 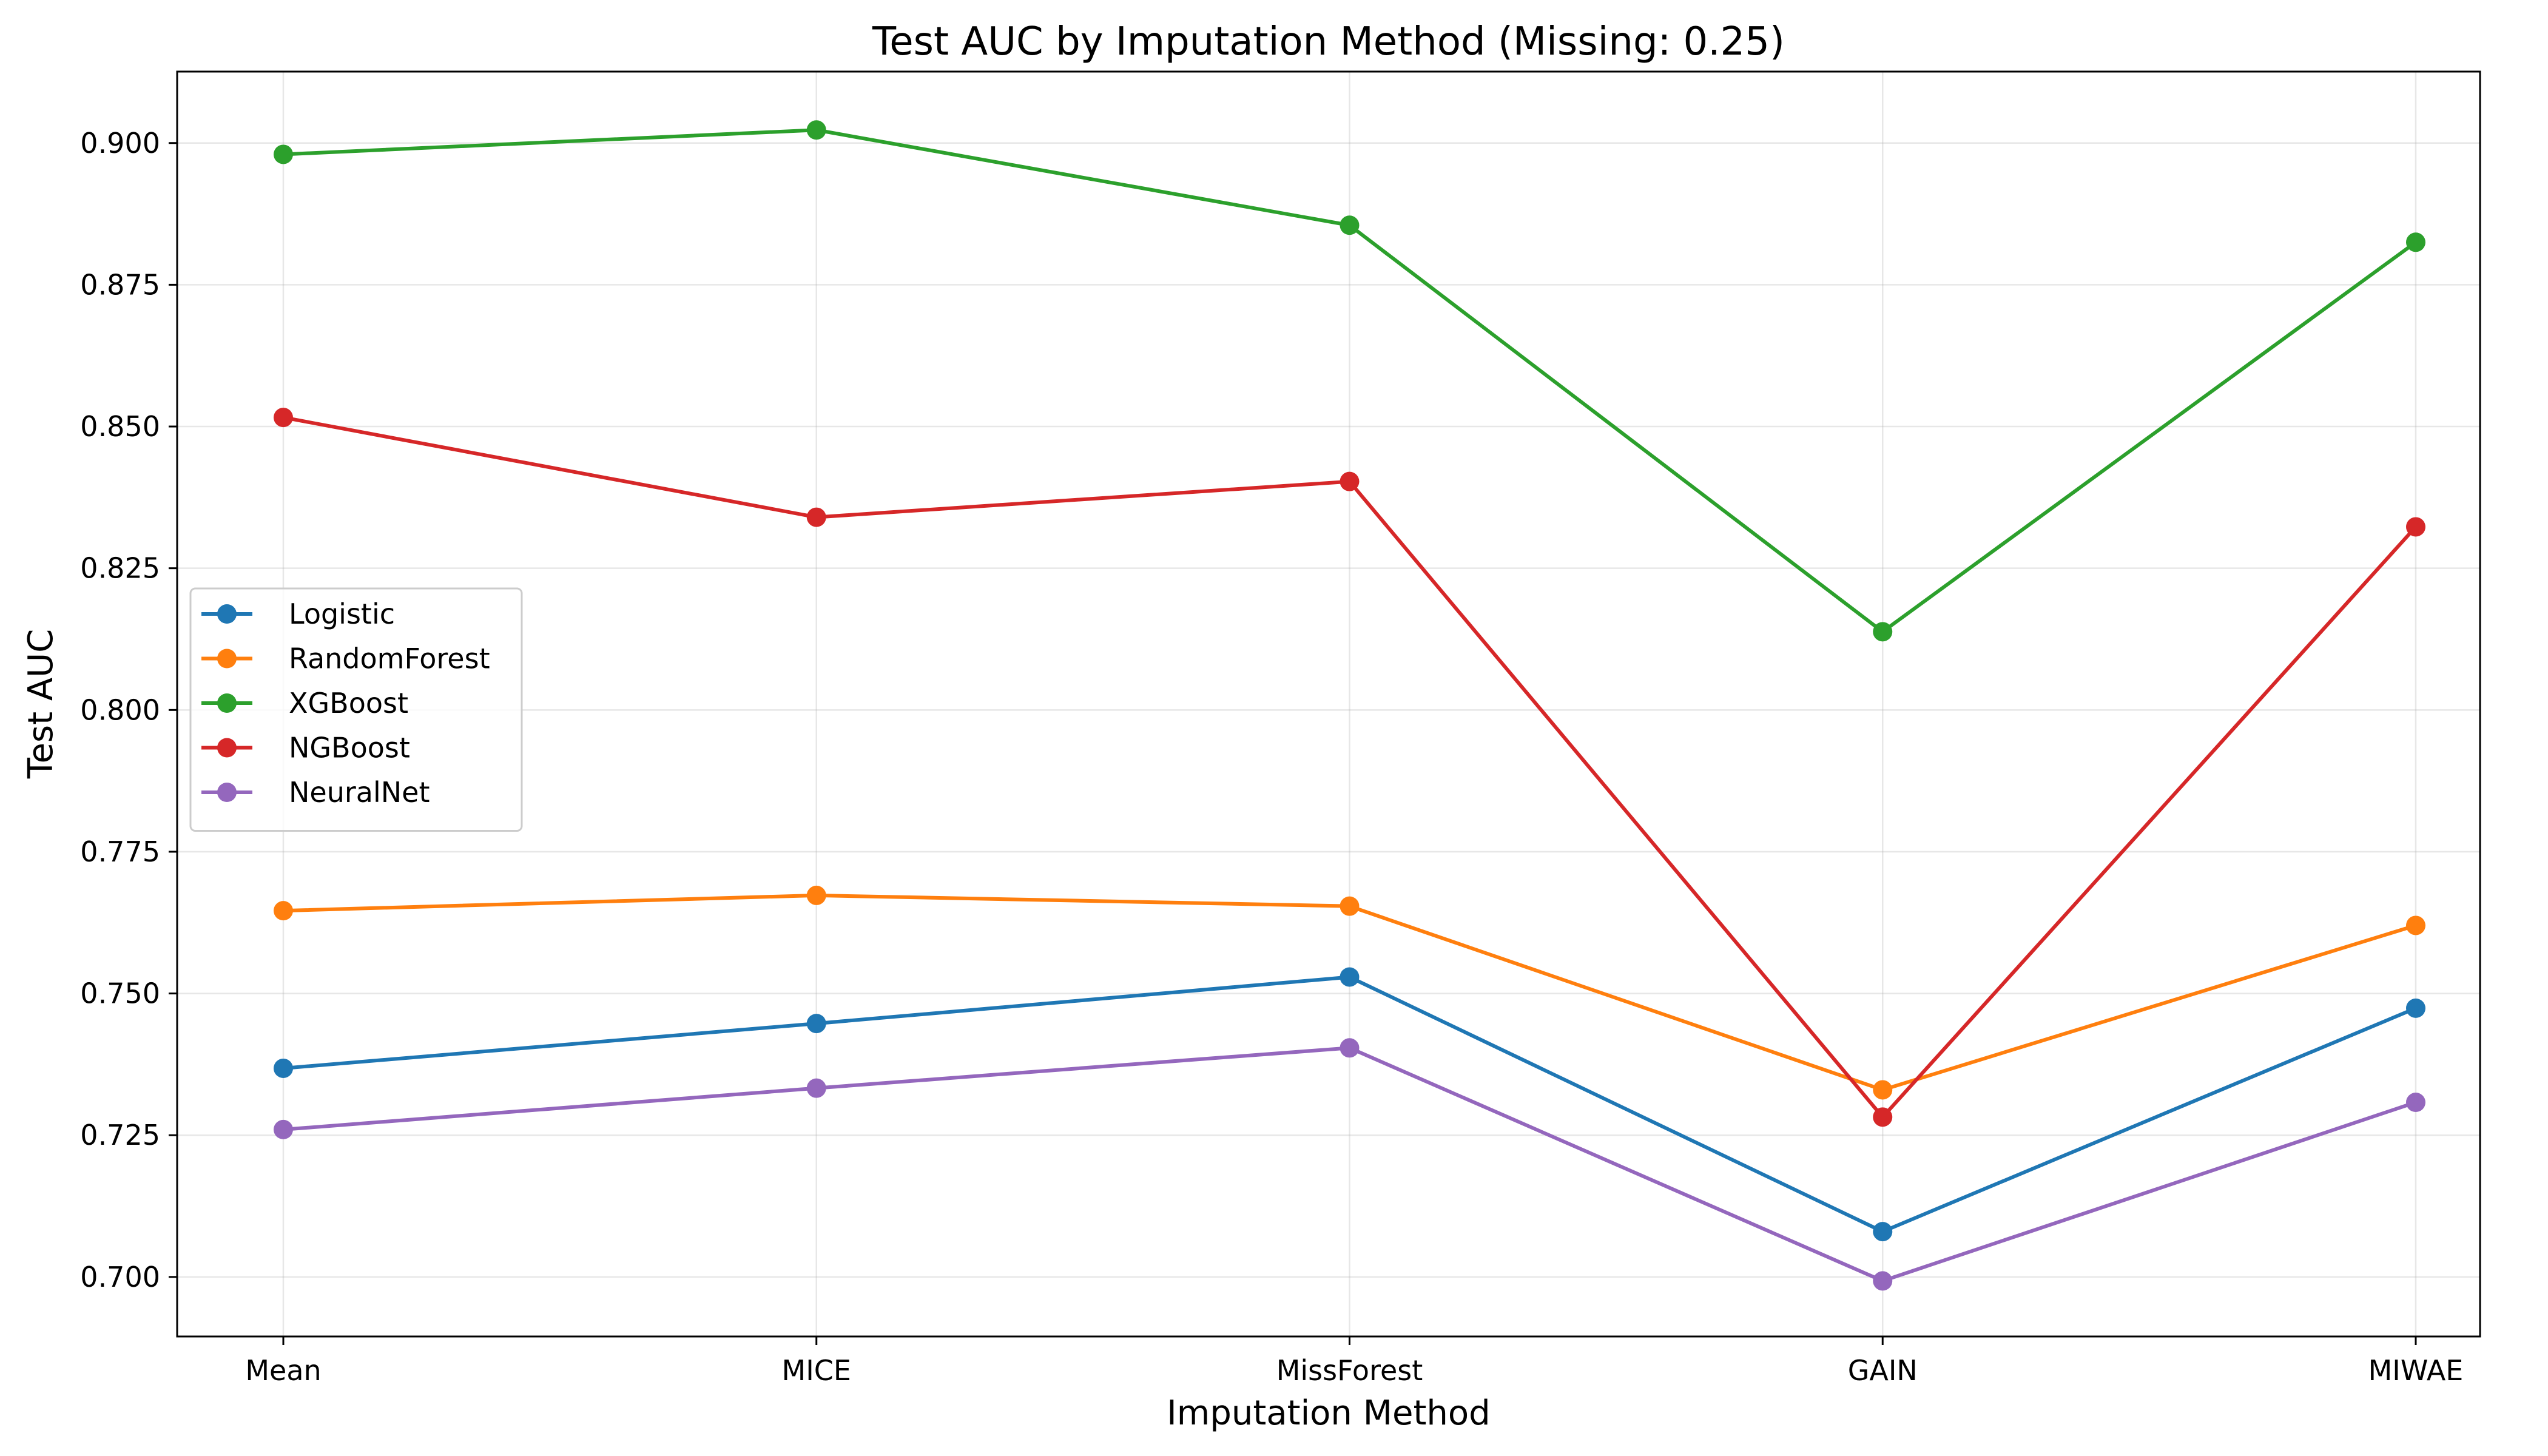 I want to click on x-tick-label: MICE, so click(x=816, y=1370).